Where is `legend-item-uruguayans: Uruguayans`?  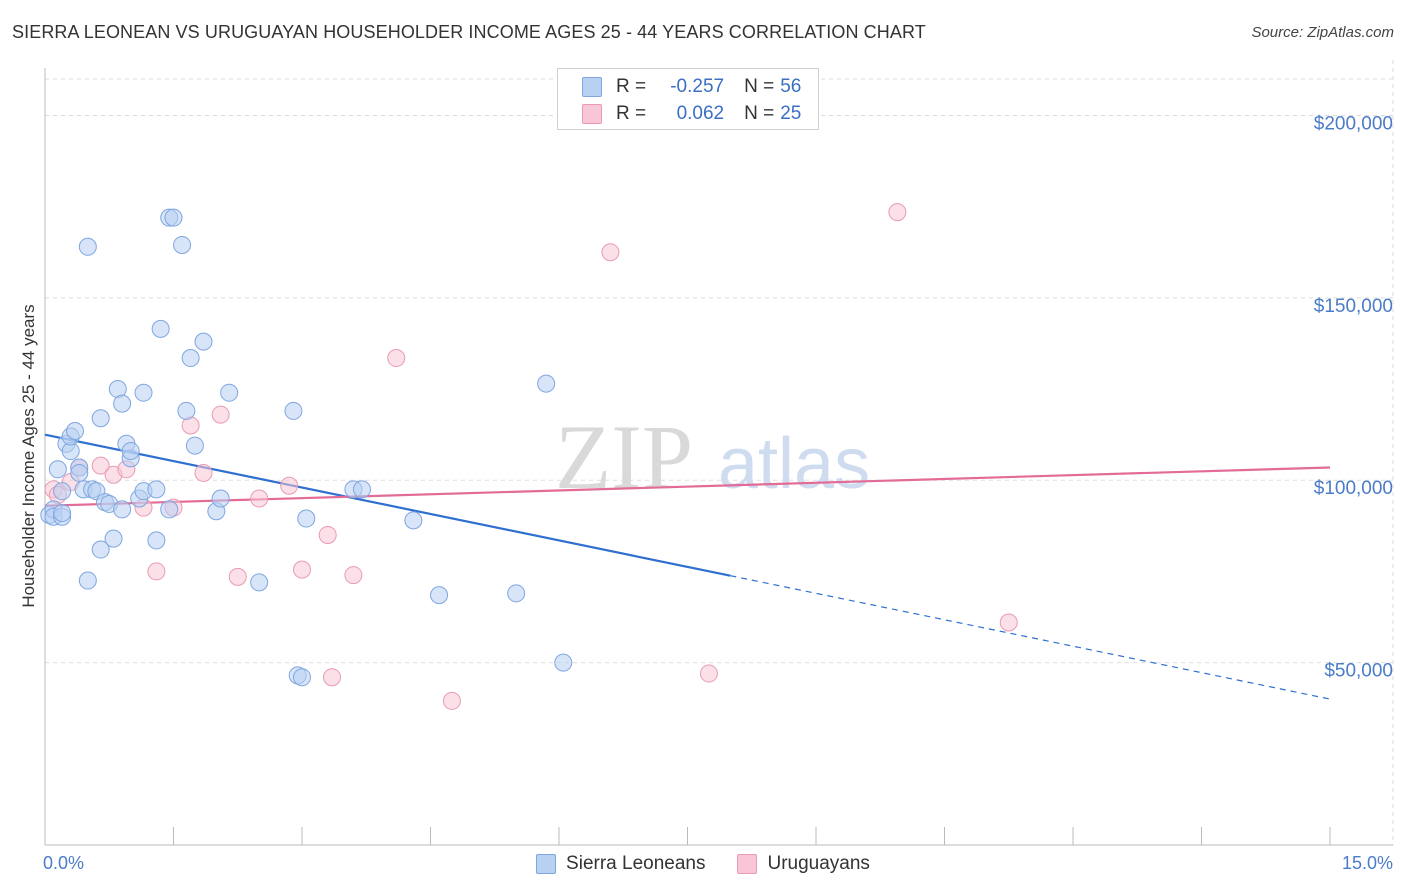 legend-item-uruguayans: Uruguayans is located at coordinates (803, 864).